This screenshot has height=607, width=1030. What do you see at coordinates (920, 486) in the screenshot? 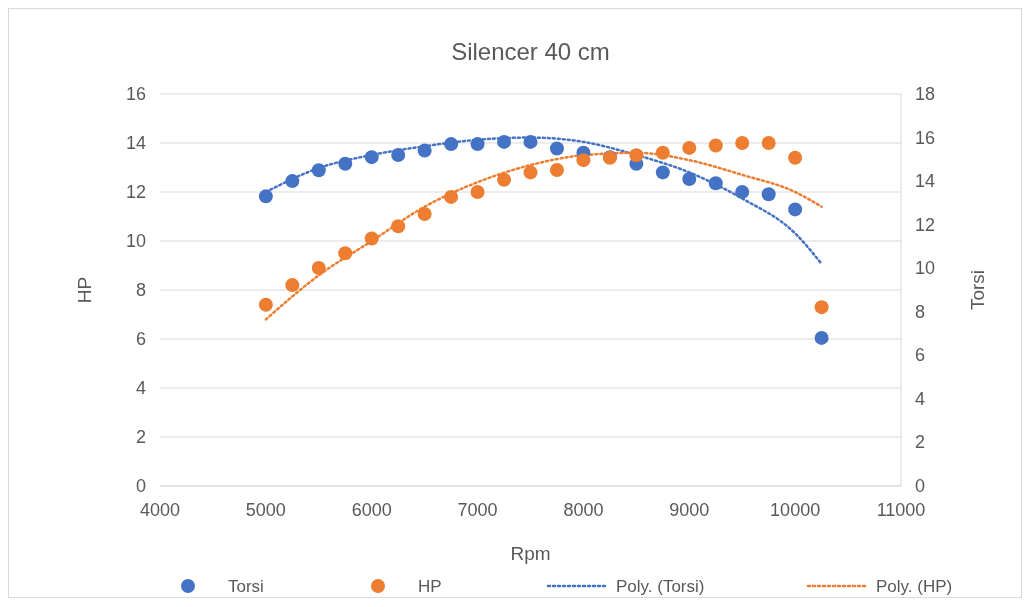
I see `y2-tick-label: 0` at bounding box center [920, 486].